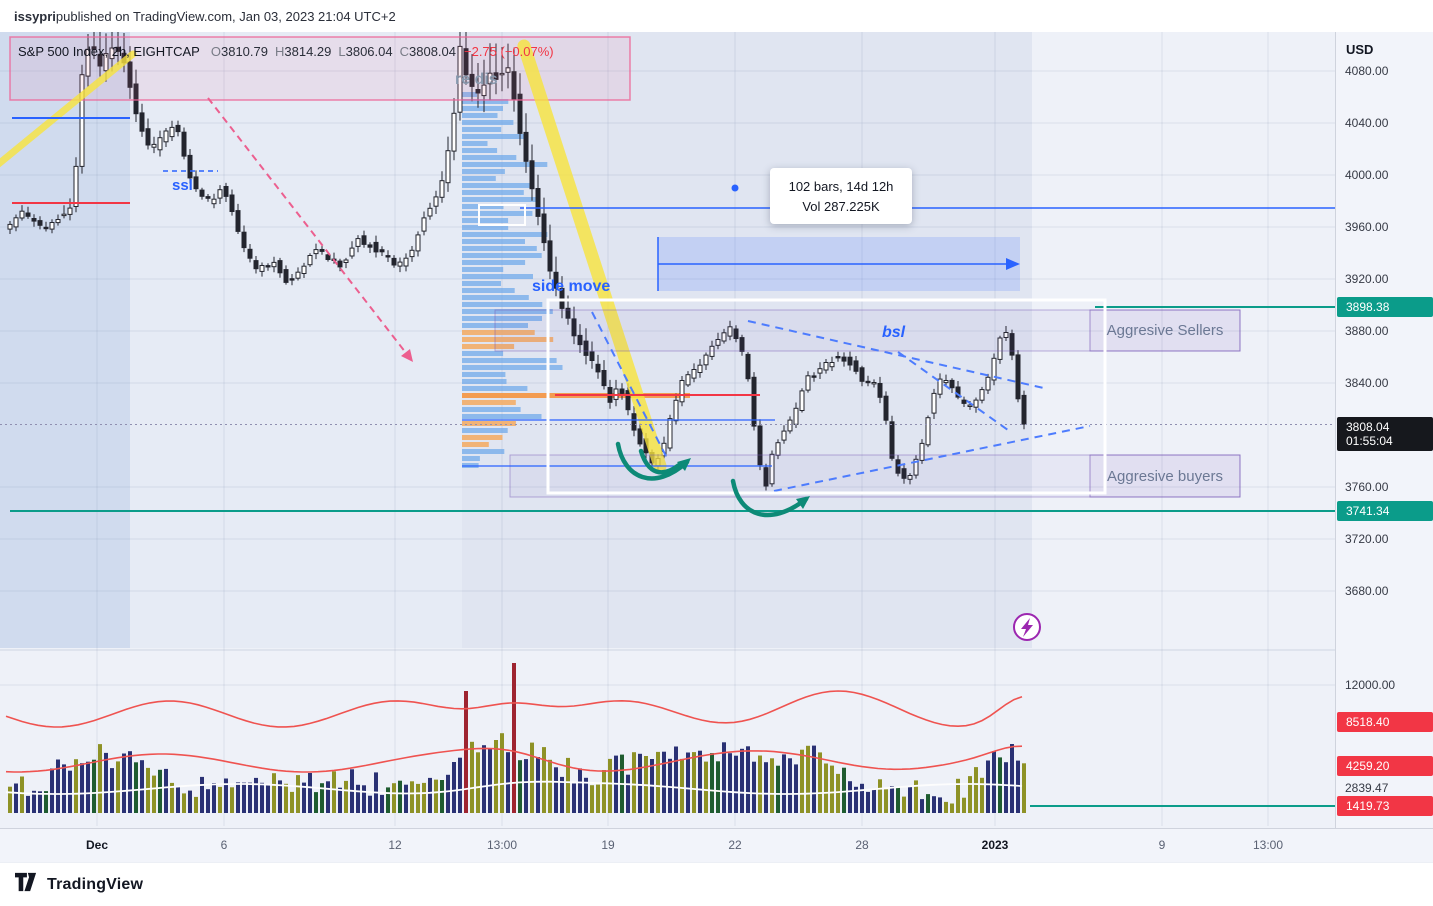  Describe the element at coordinates (279, 51) in the screenshot. I see `high-label: H` at that location.